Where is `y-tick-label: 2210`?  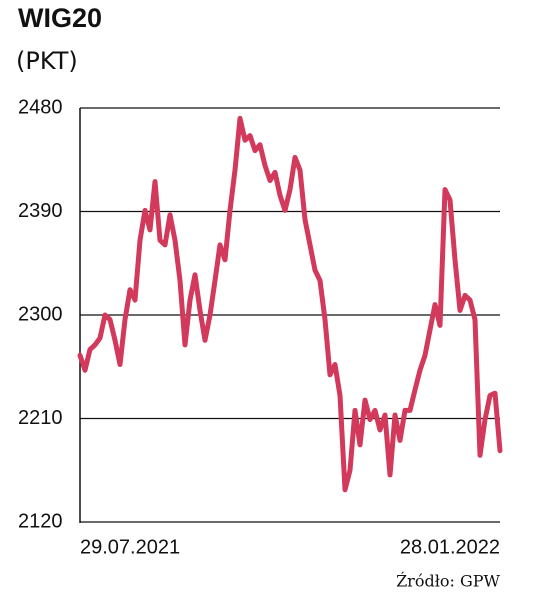
y-tick-label: 2210 is located at coordinates (40, 418).